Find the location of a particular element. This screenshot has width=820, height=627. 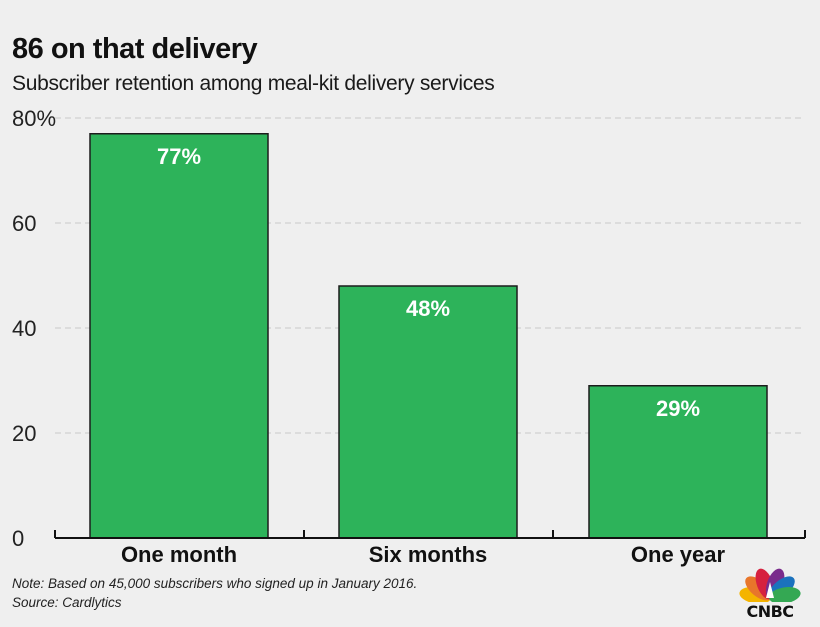

bar-data-label: 77% is located at coordinates (179, 156).